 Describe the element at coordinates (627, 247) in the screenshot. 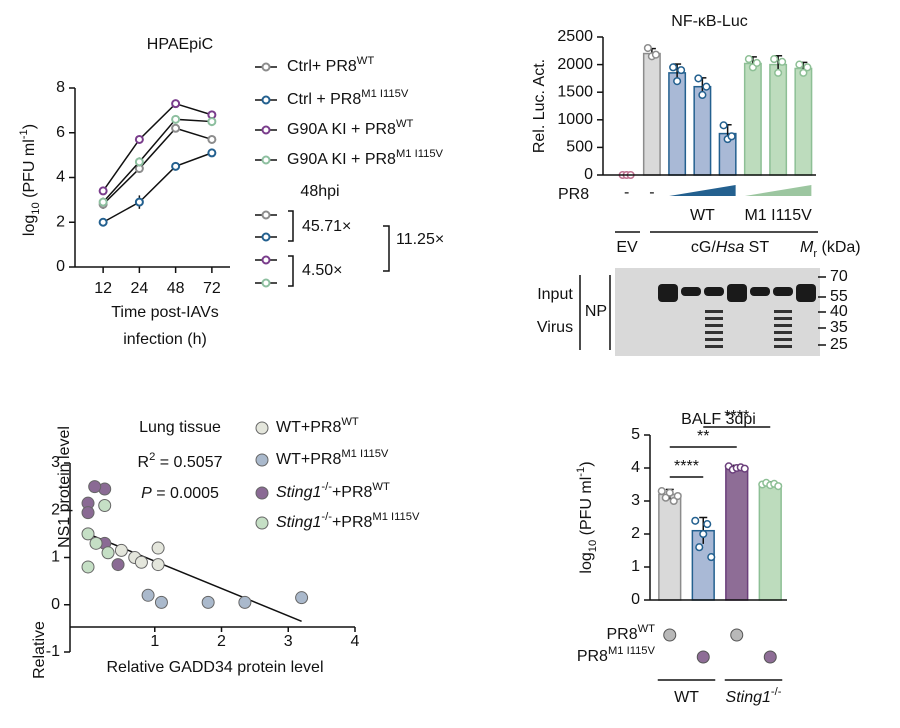

I see `lane-label: EV` at that location.